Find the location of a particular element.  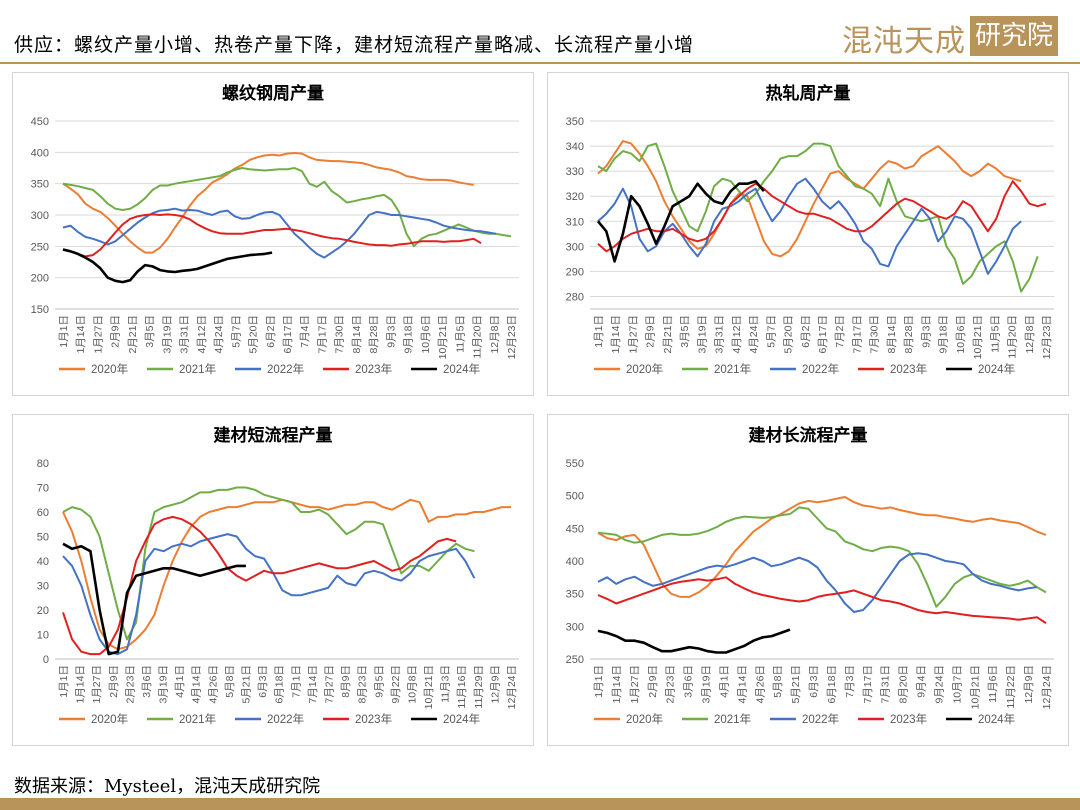

y-tick-label: 10 is located at coordinates (43, 636).